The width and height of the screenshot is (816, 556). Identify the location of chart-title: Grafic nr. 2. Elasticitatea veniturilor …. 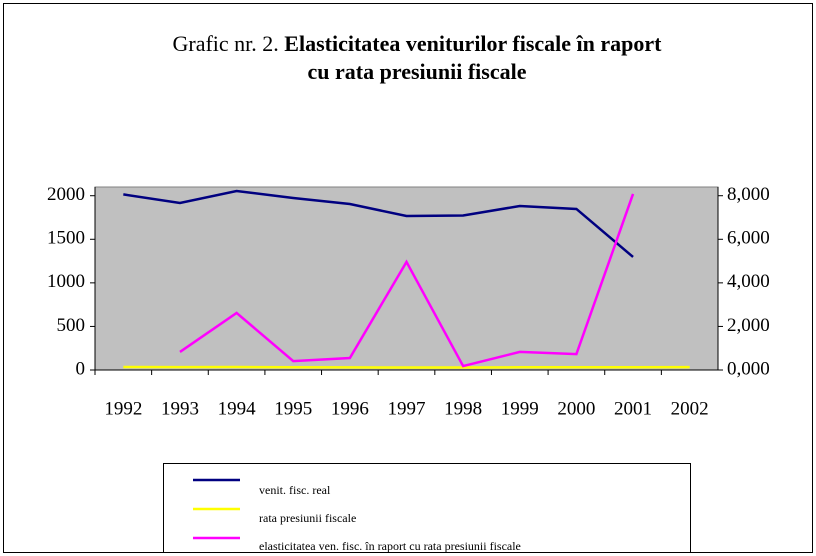
(418, 43).